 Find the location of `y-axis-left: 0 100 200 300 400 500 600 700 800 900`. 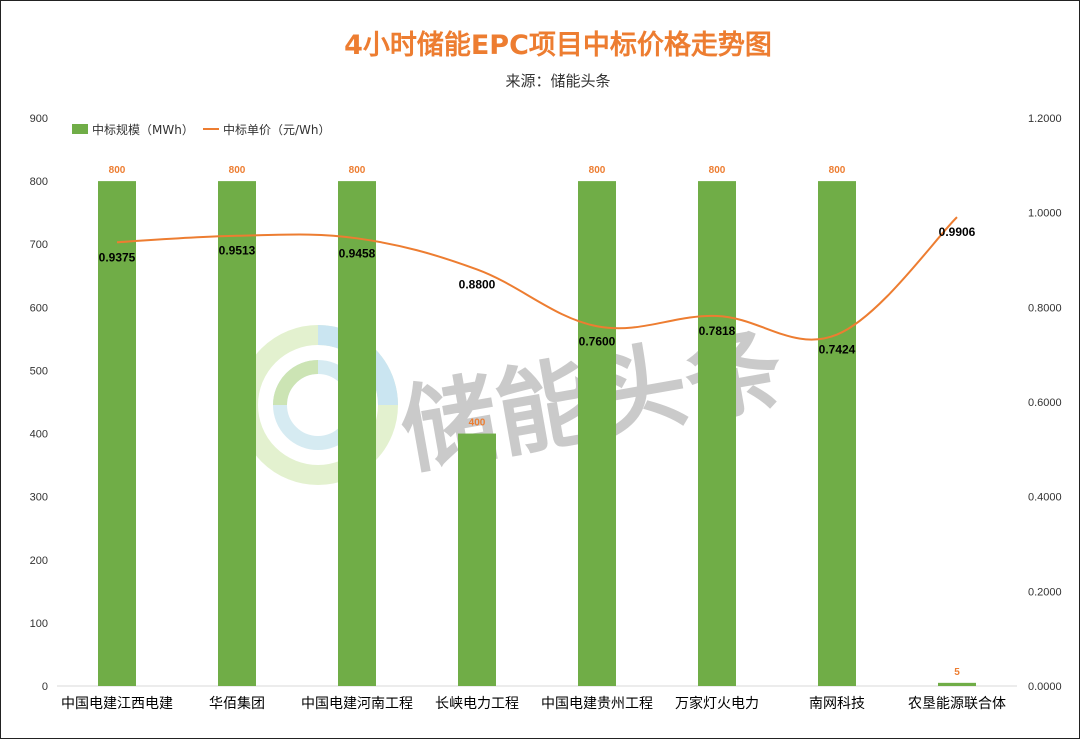

y-axis-left: 0 100 200 300 400 500 600 700 800 900 is located at coordinates (39, 403).